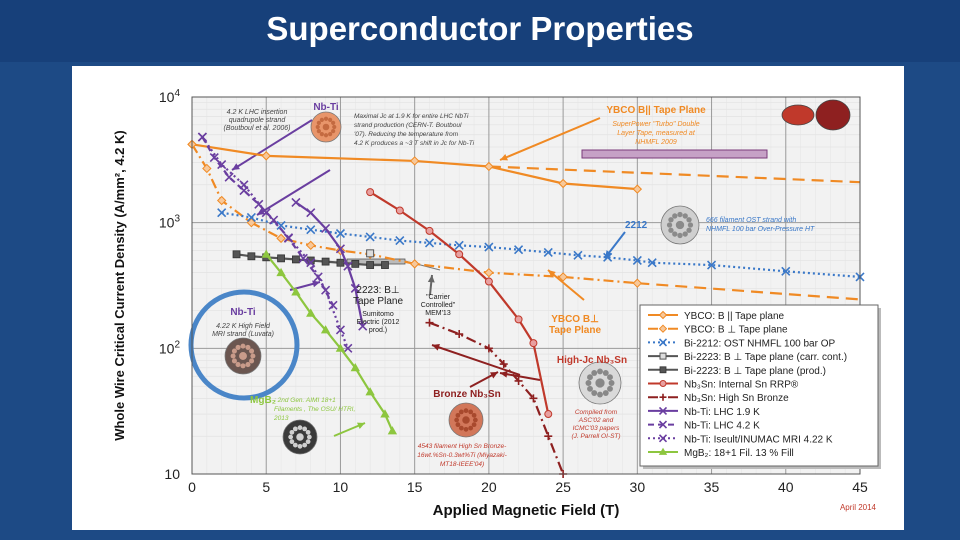  What do you see at coordinates (480, 31) in the screenshot?
I see `title-bar` at bounding box center [480, 31].